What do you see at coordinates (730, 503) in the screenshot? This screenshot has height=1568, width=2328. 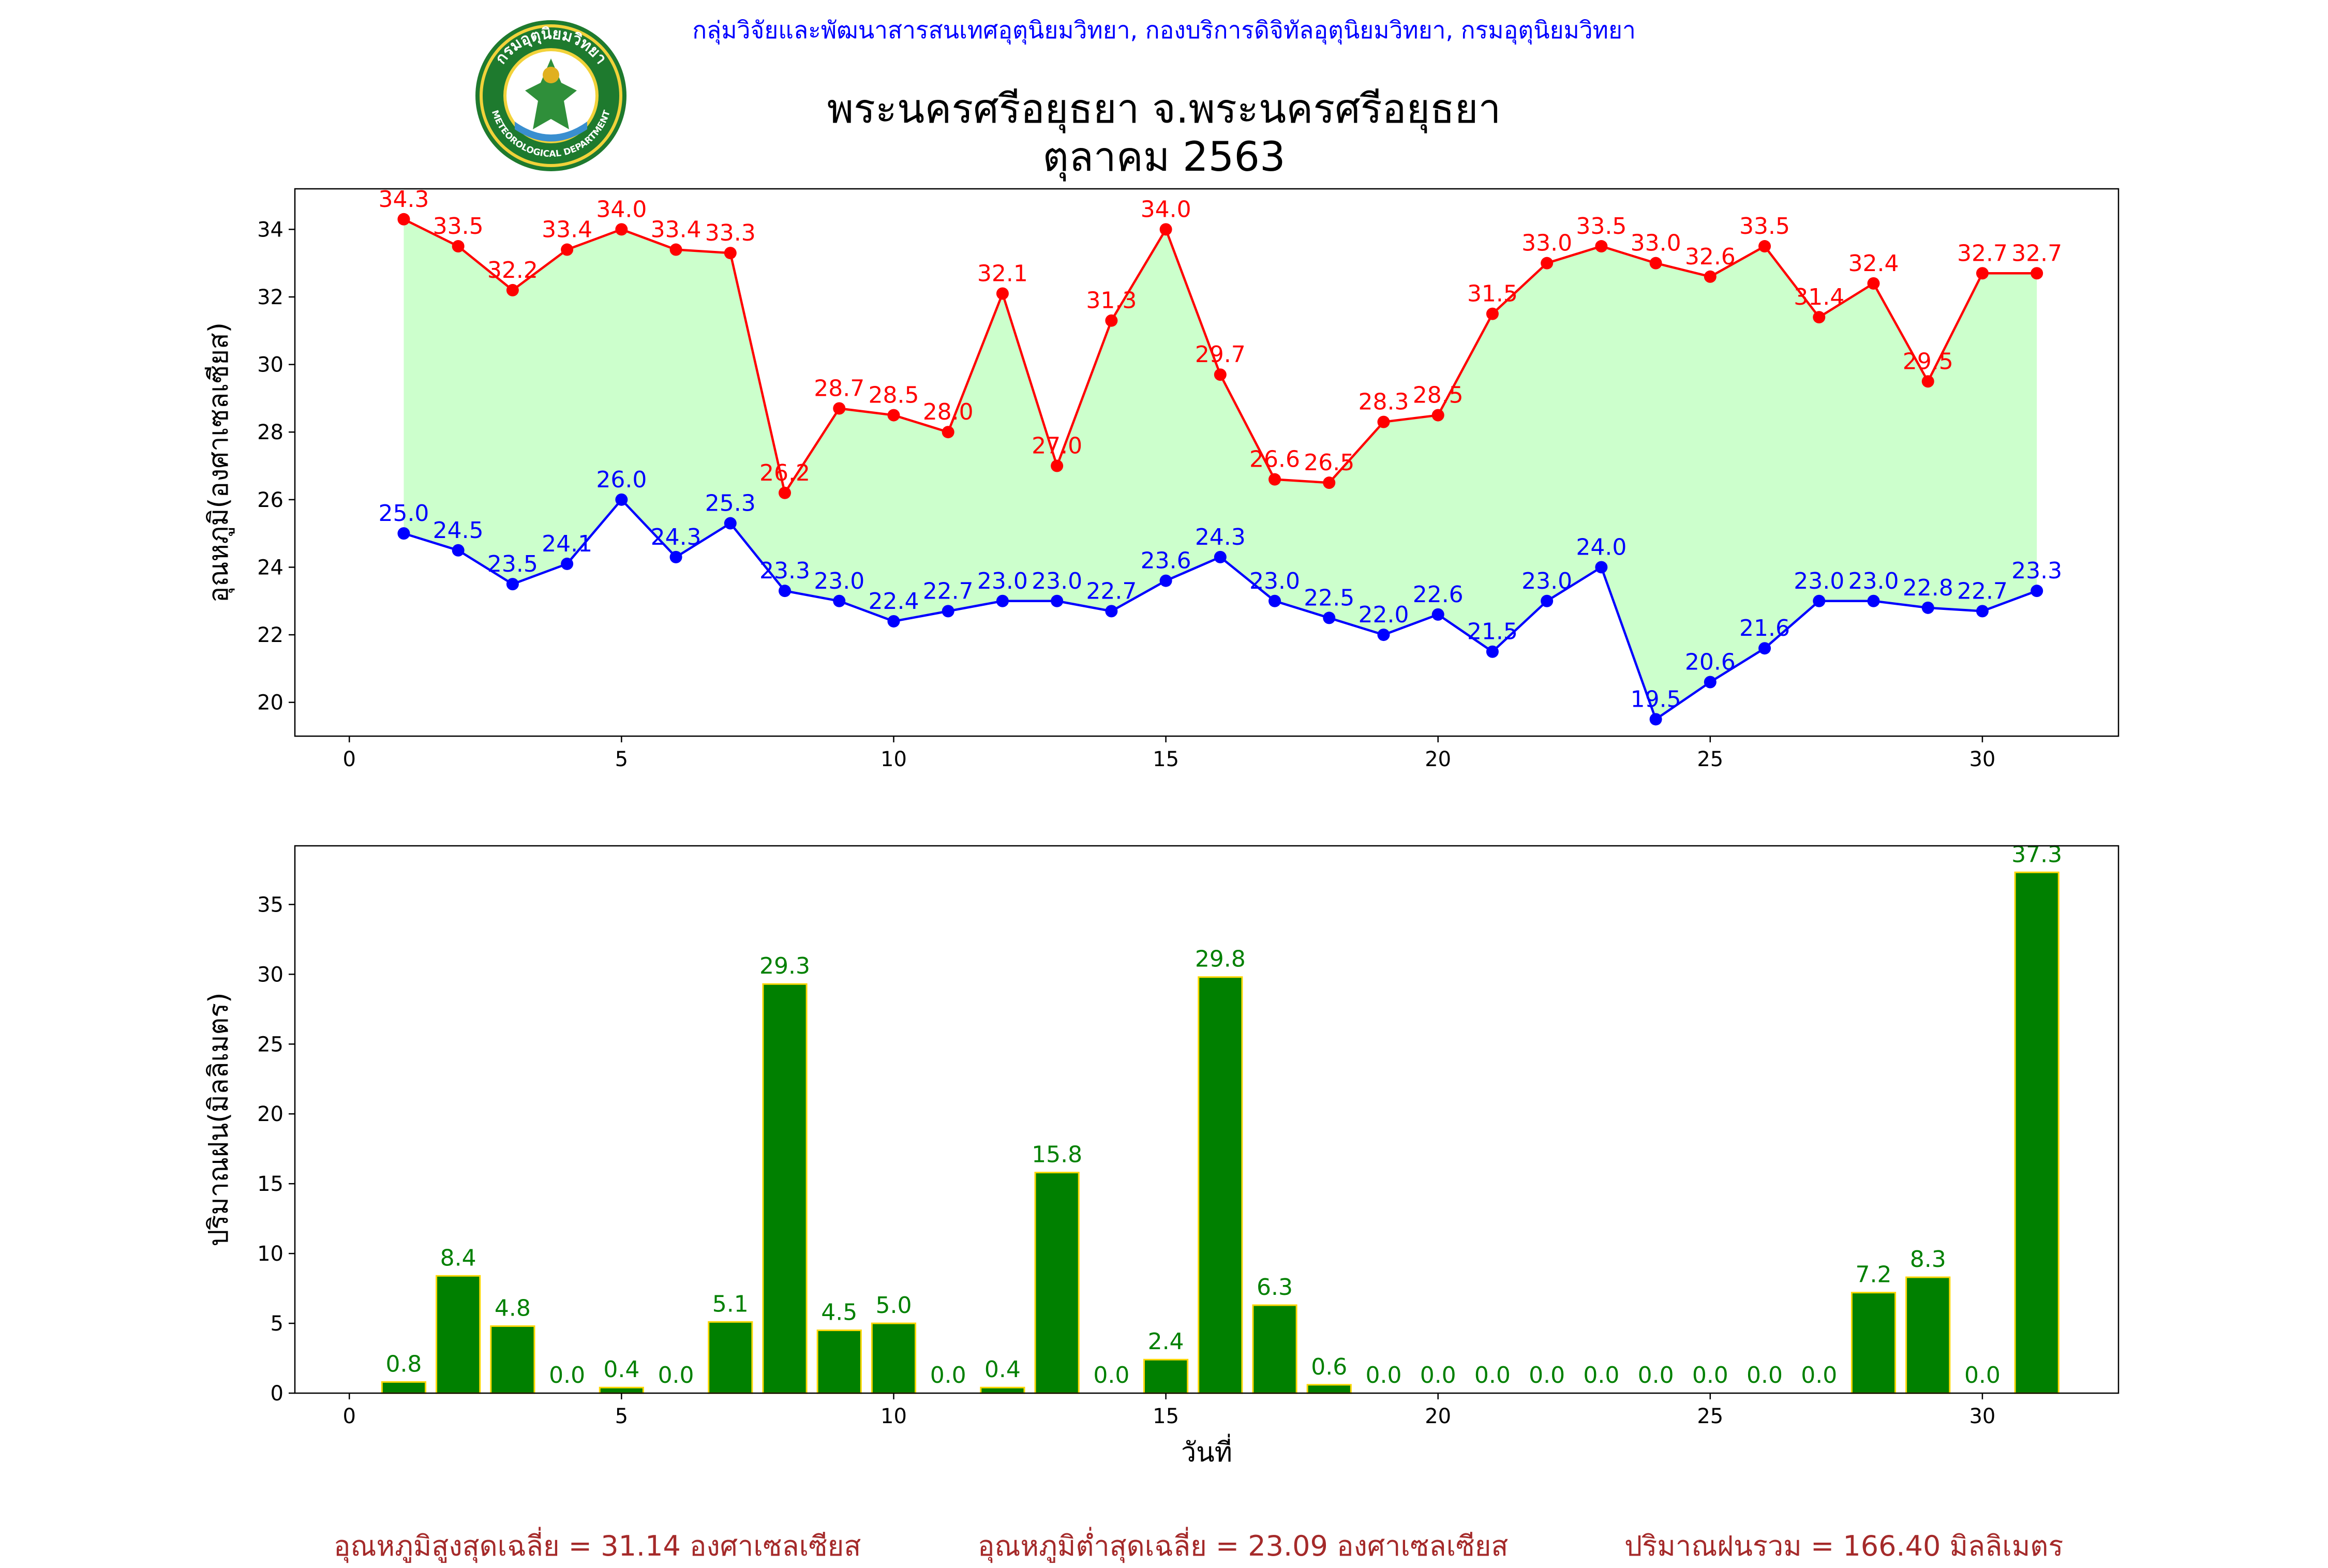 I see `min-temperature-label: 25.3` at bounding box center [730, 503].